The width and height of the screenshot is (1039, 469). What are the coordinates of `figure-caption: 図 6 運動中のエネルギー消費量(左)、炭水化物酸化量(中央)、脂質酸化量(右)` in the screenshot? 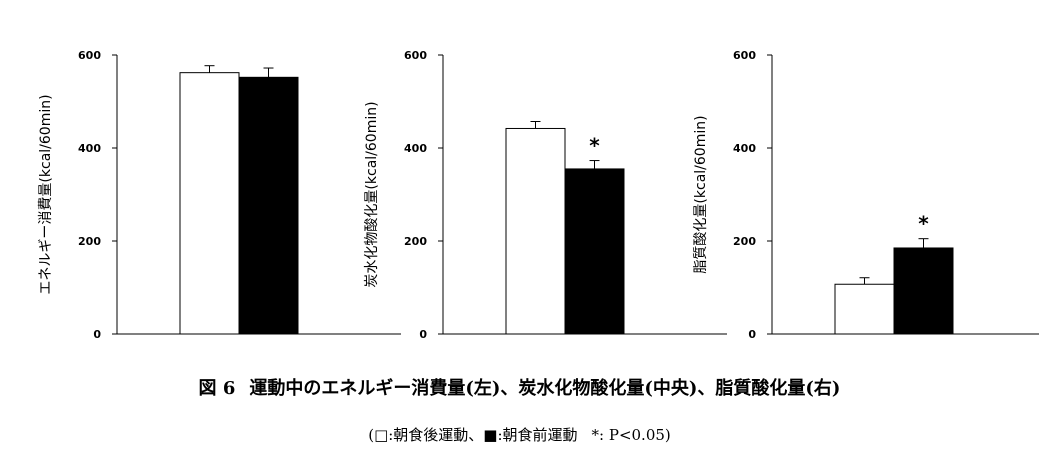 It's located at (519, 387).